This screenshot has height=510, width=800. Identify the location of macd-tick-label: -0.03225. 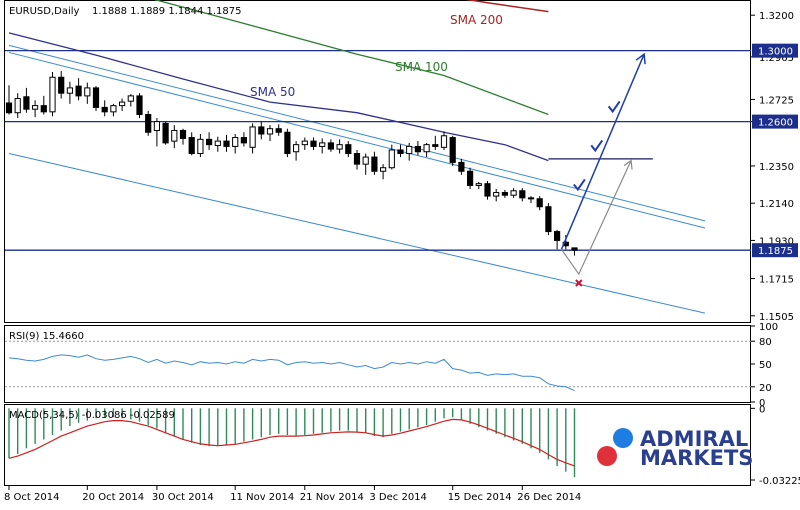
(779, 481).